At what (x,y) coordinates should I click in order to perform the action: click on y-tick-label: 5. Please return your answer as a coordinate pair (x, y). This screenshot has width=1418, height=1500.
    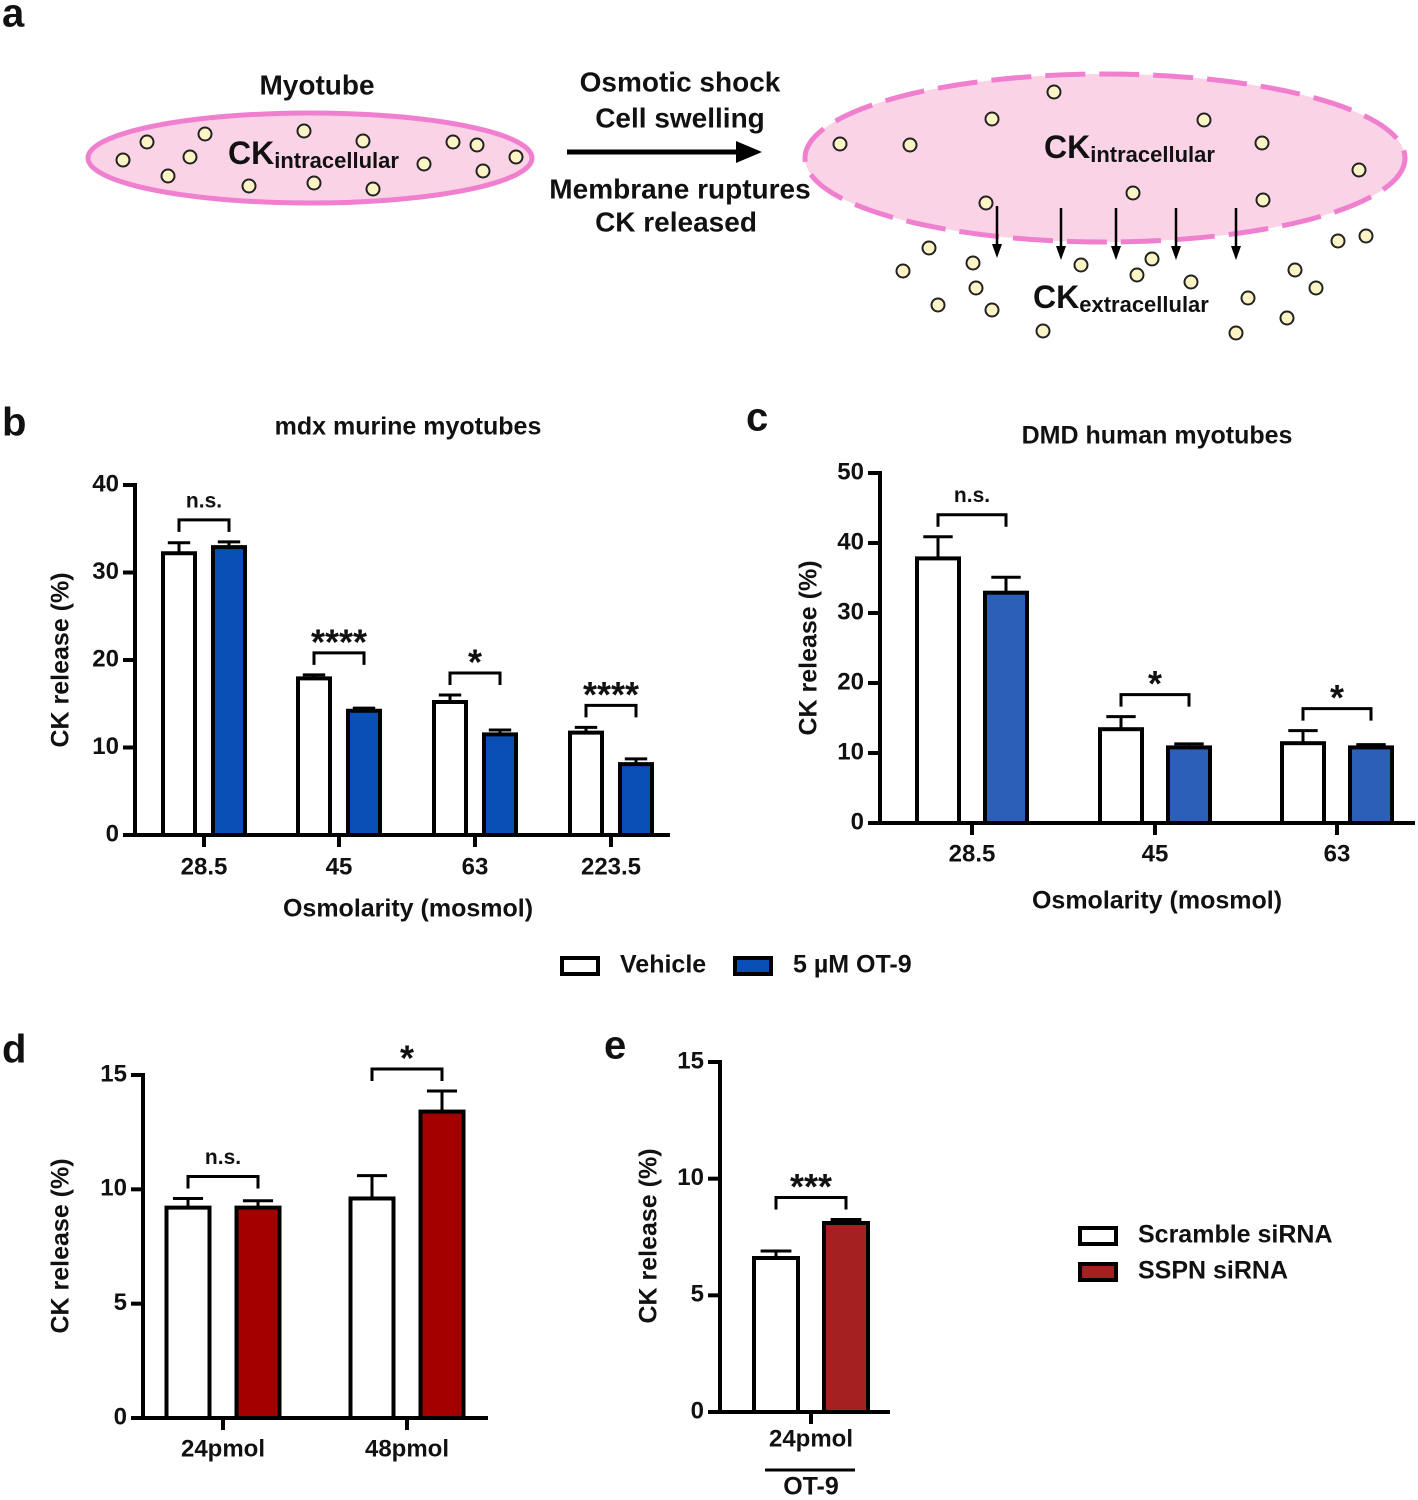
    Looking at the image, I should click on (120, 1302).